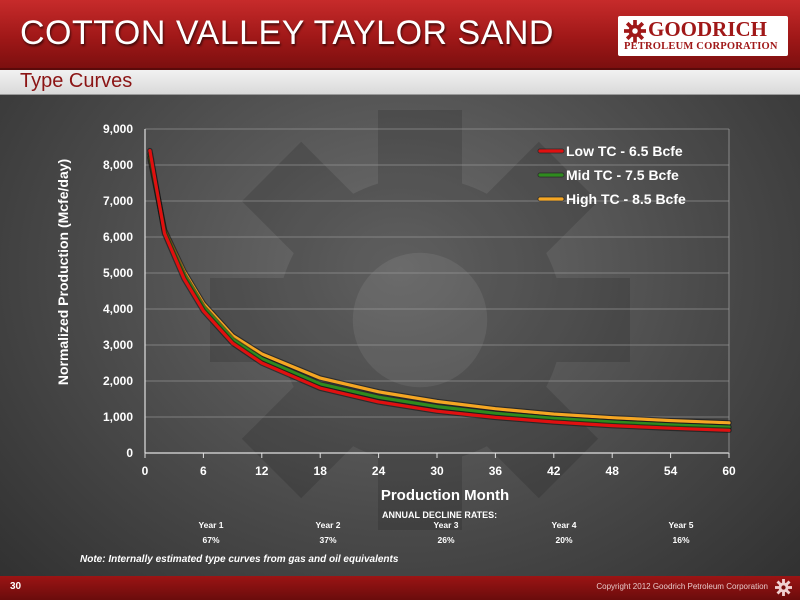  I want to click on x-tick-label: 0, so click(145, 471).